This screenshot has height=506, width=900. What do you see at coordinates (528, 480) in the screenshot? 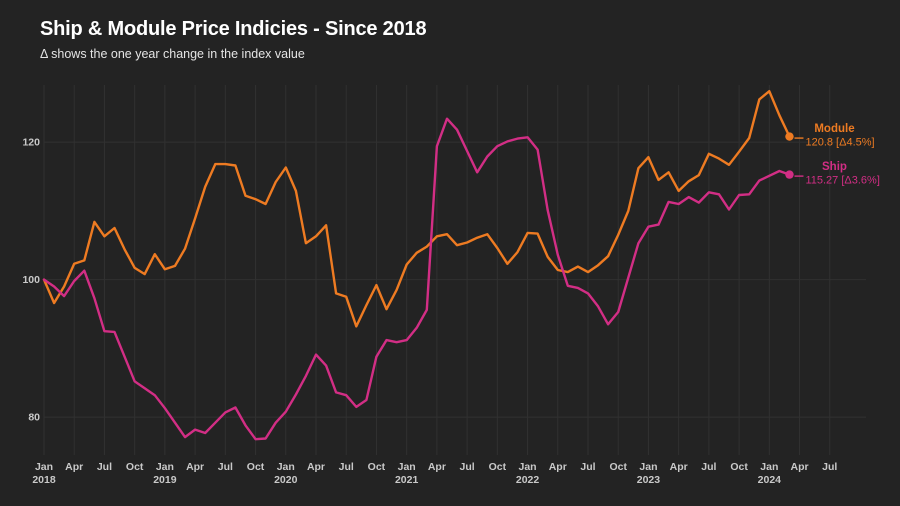
I see `x-tick-year-label: 2022` at bounding box center [528, 480].